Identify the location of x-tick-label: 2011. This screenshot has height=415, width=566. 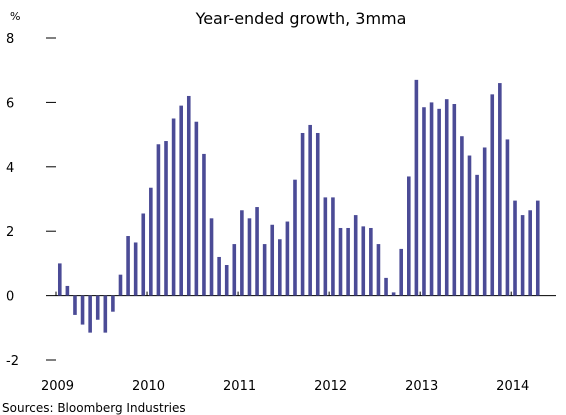
(239, 386).